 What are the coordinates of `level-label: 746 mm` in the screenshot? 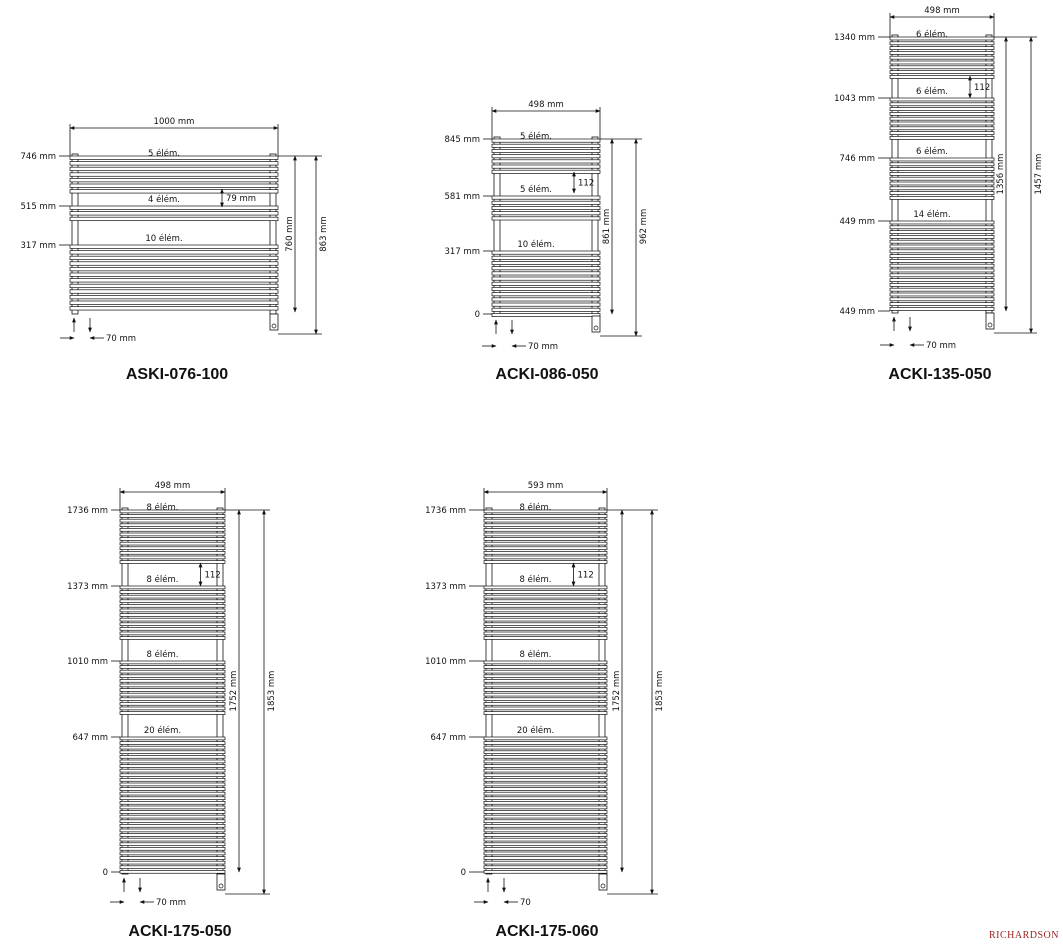 It's located at (858, 159).